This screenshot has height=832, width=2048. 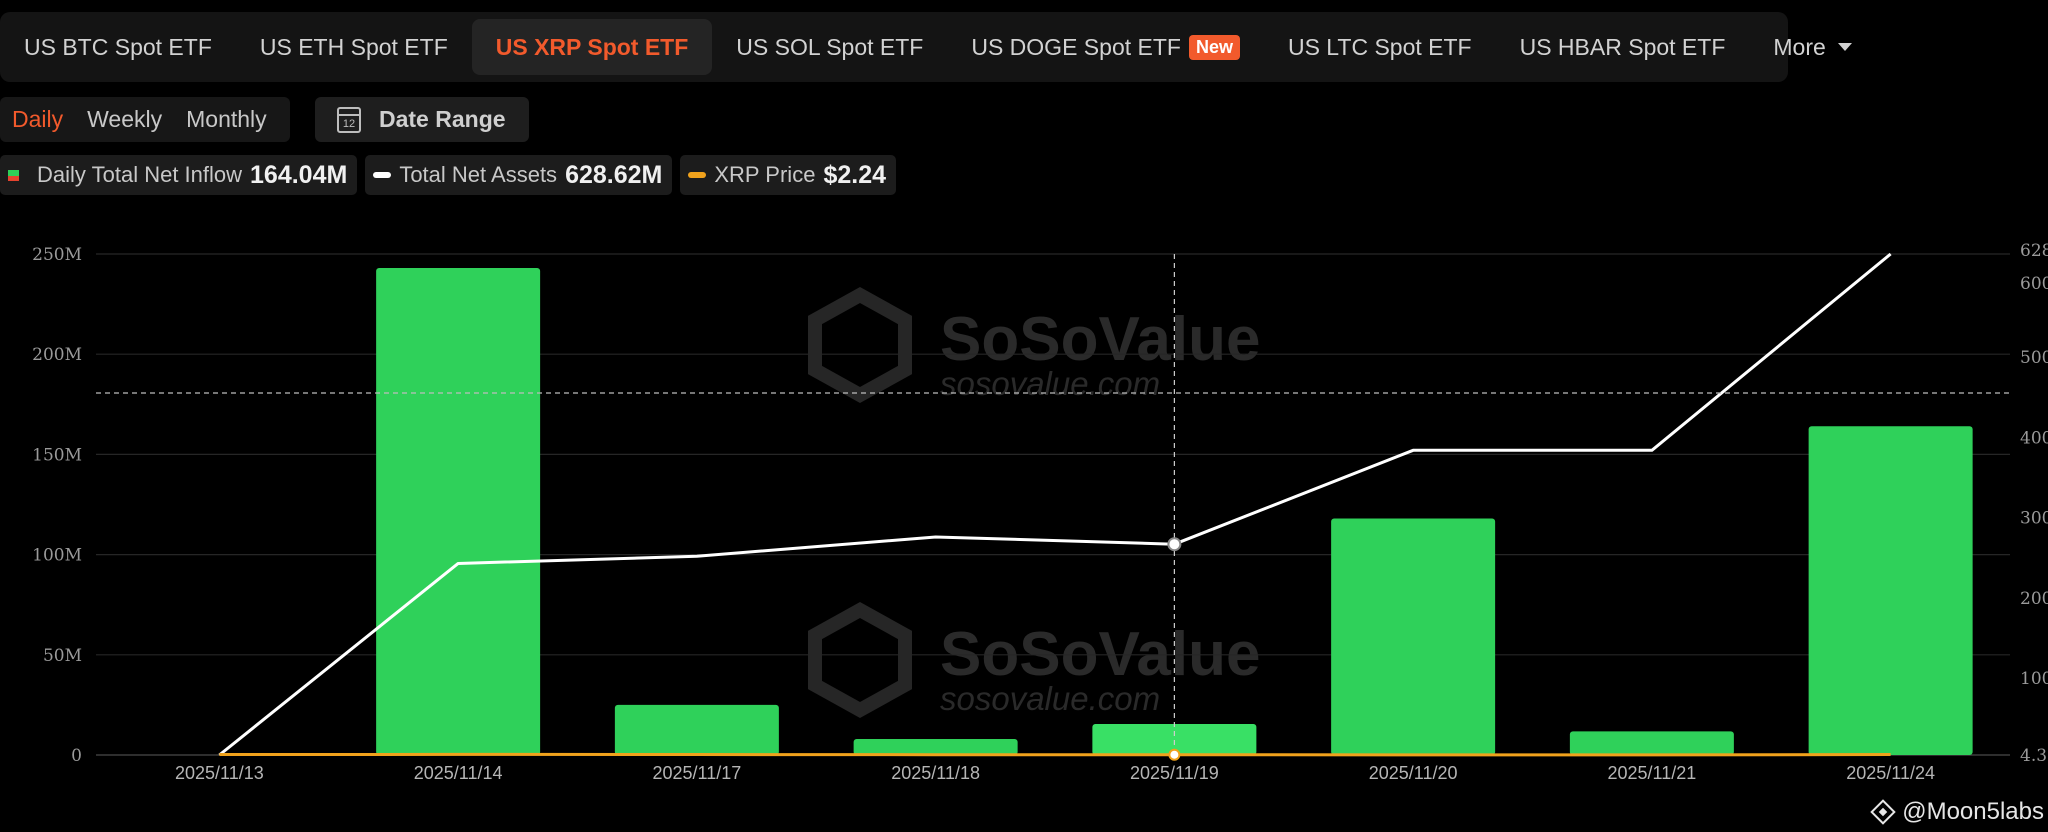 I want to click on y2-tick-label: 200, so click(x=2034, y=599).